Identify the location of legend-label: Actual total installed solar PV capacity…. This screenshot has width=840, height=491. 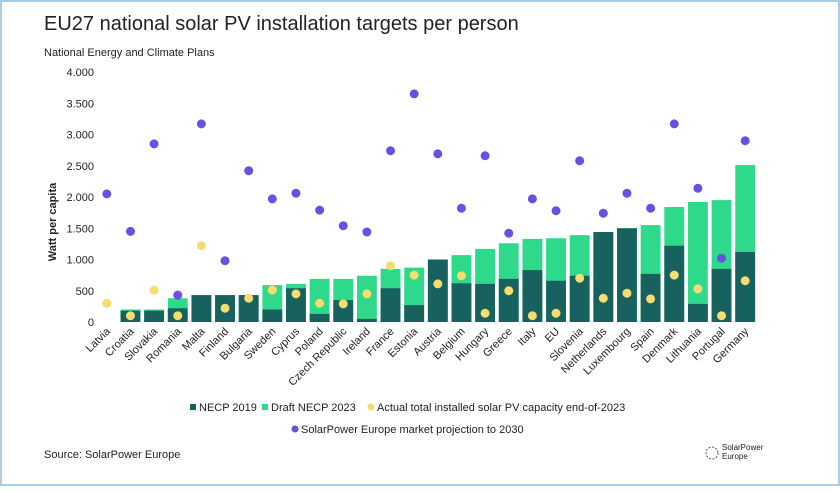
(501, 408).